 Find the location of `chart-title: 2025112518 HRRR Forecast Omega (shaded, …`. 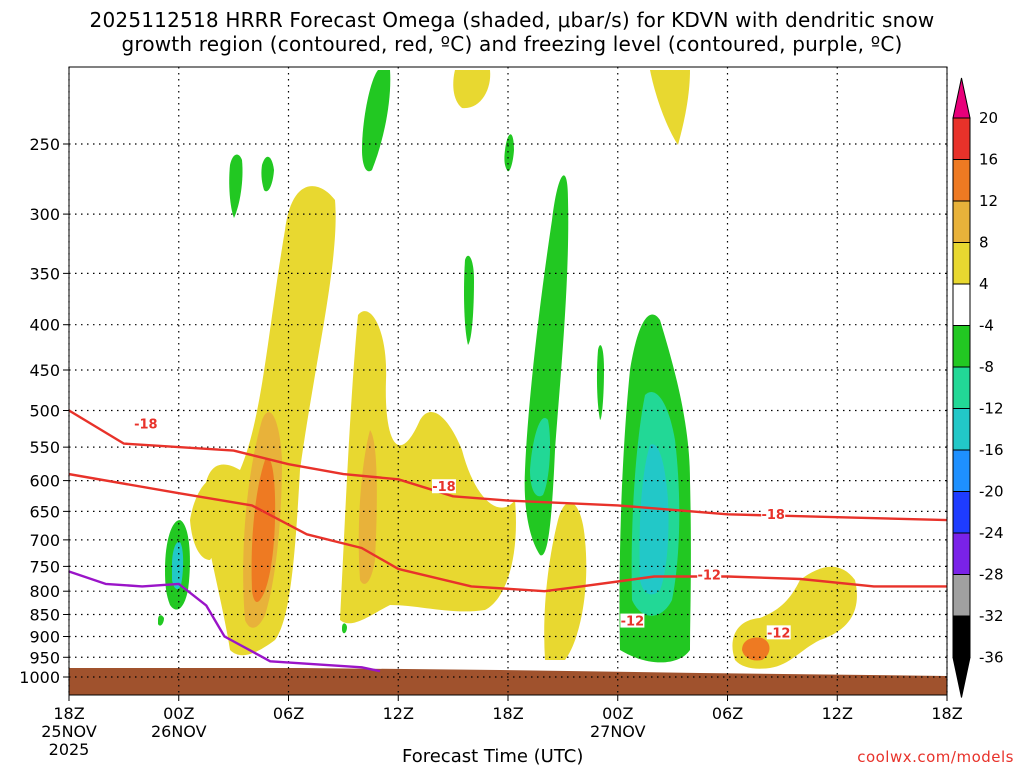

chart-title: 2025112518 HRRR Forecast Omega (shaded, … is located at coordinates (512, 32).